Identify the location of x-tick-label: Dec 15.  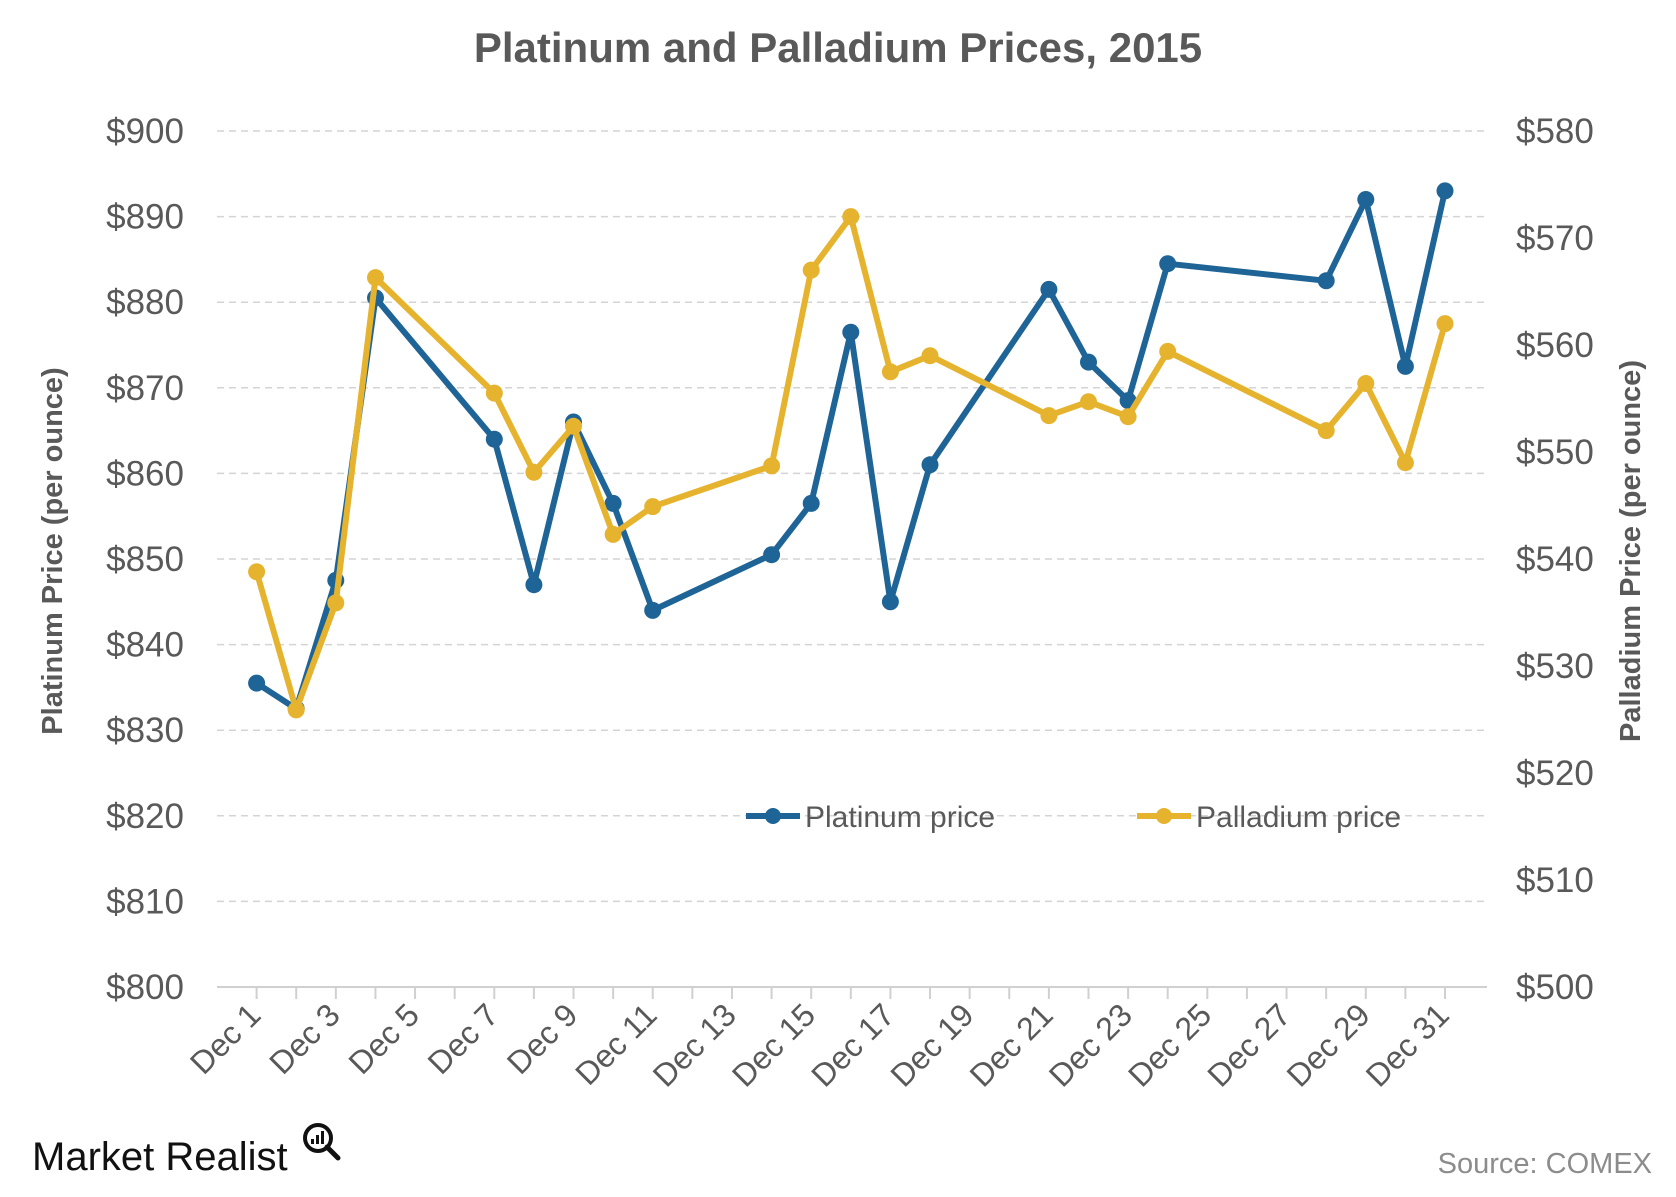
(773, 1044).